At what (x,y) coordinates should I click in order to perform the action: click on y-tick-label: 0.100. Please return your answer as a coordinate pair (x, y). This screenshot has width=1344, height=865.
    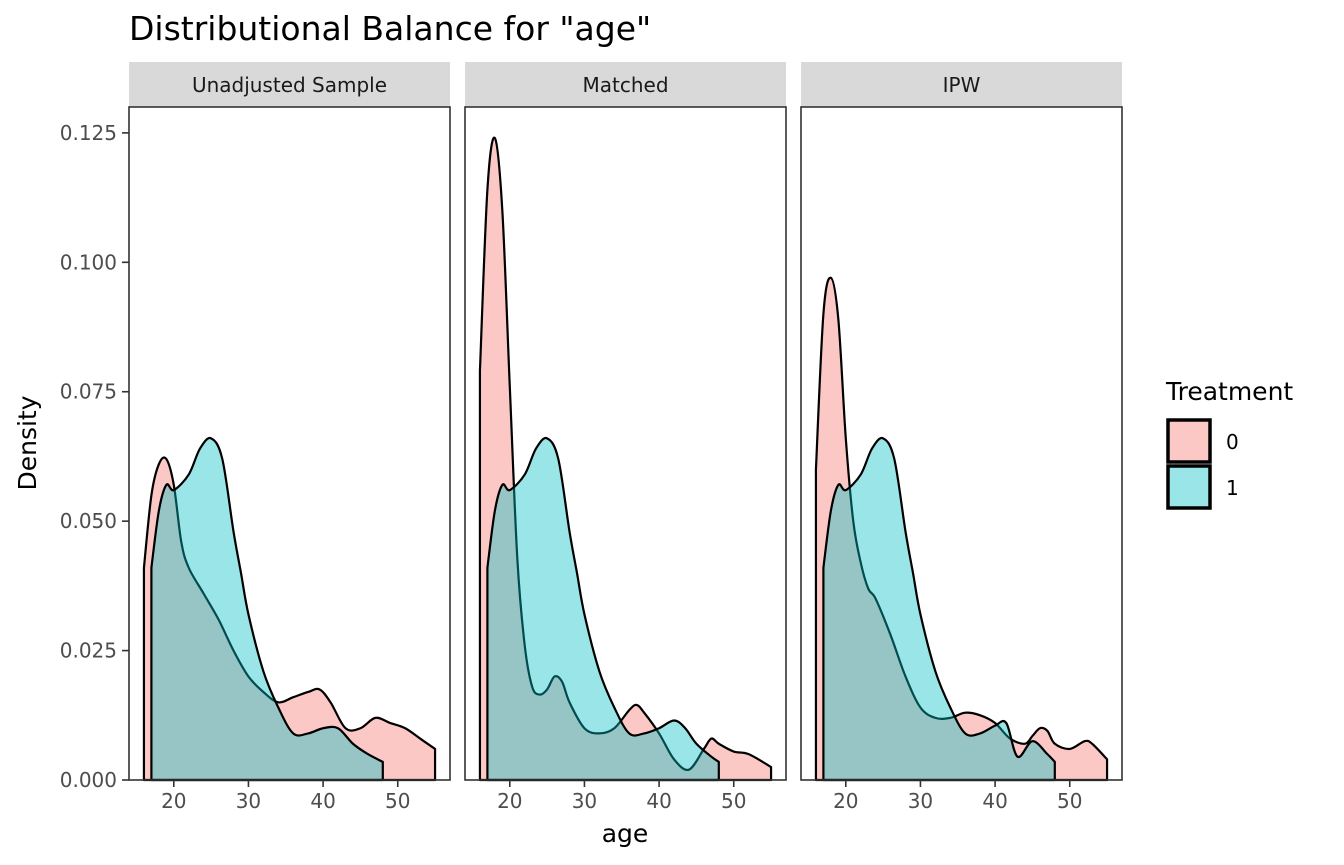
    Looking at the image, I should click on (88, 262).